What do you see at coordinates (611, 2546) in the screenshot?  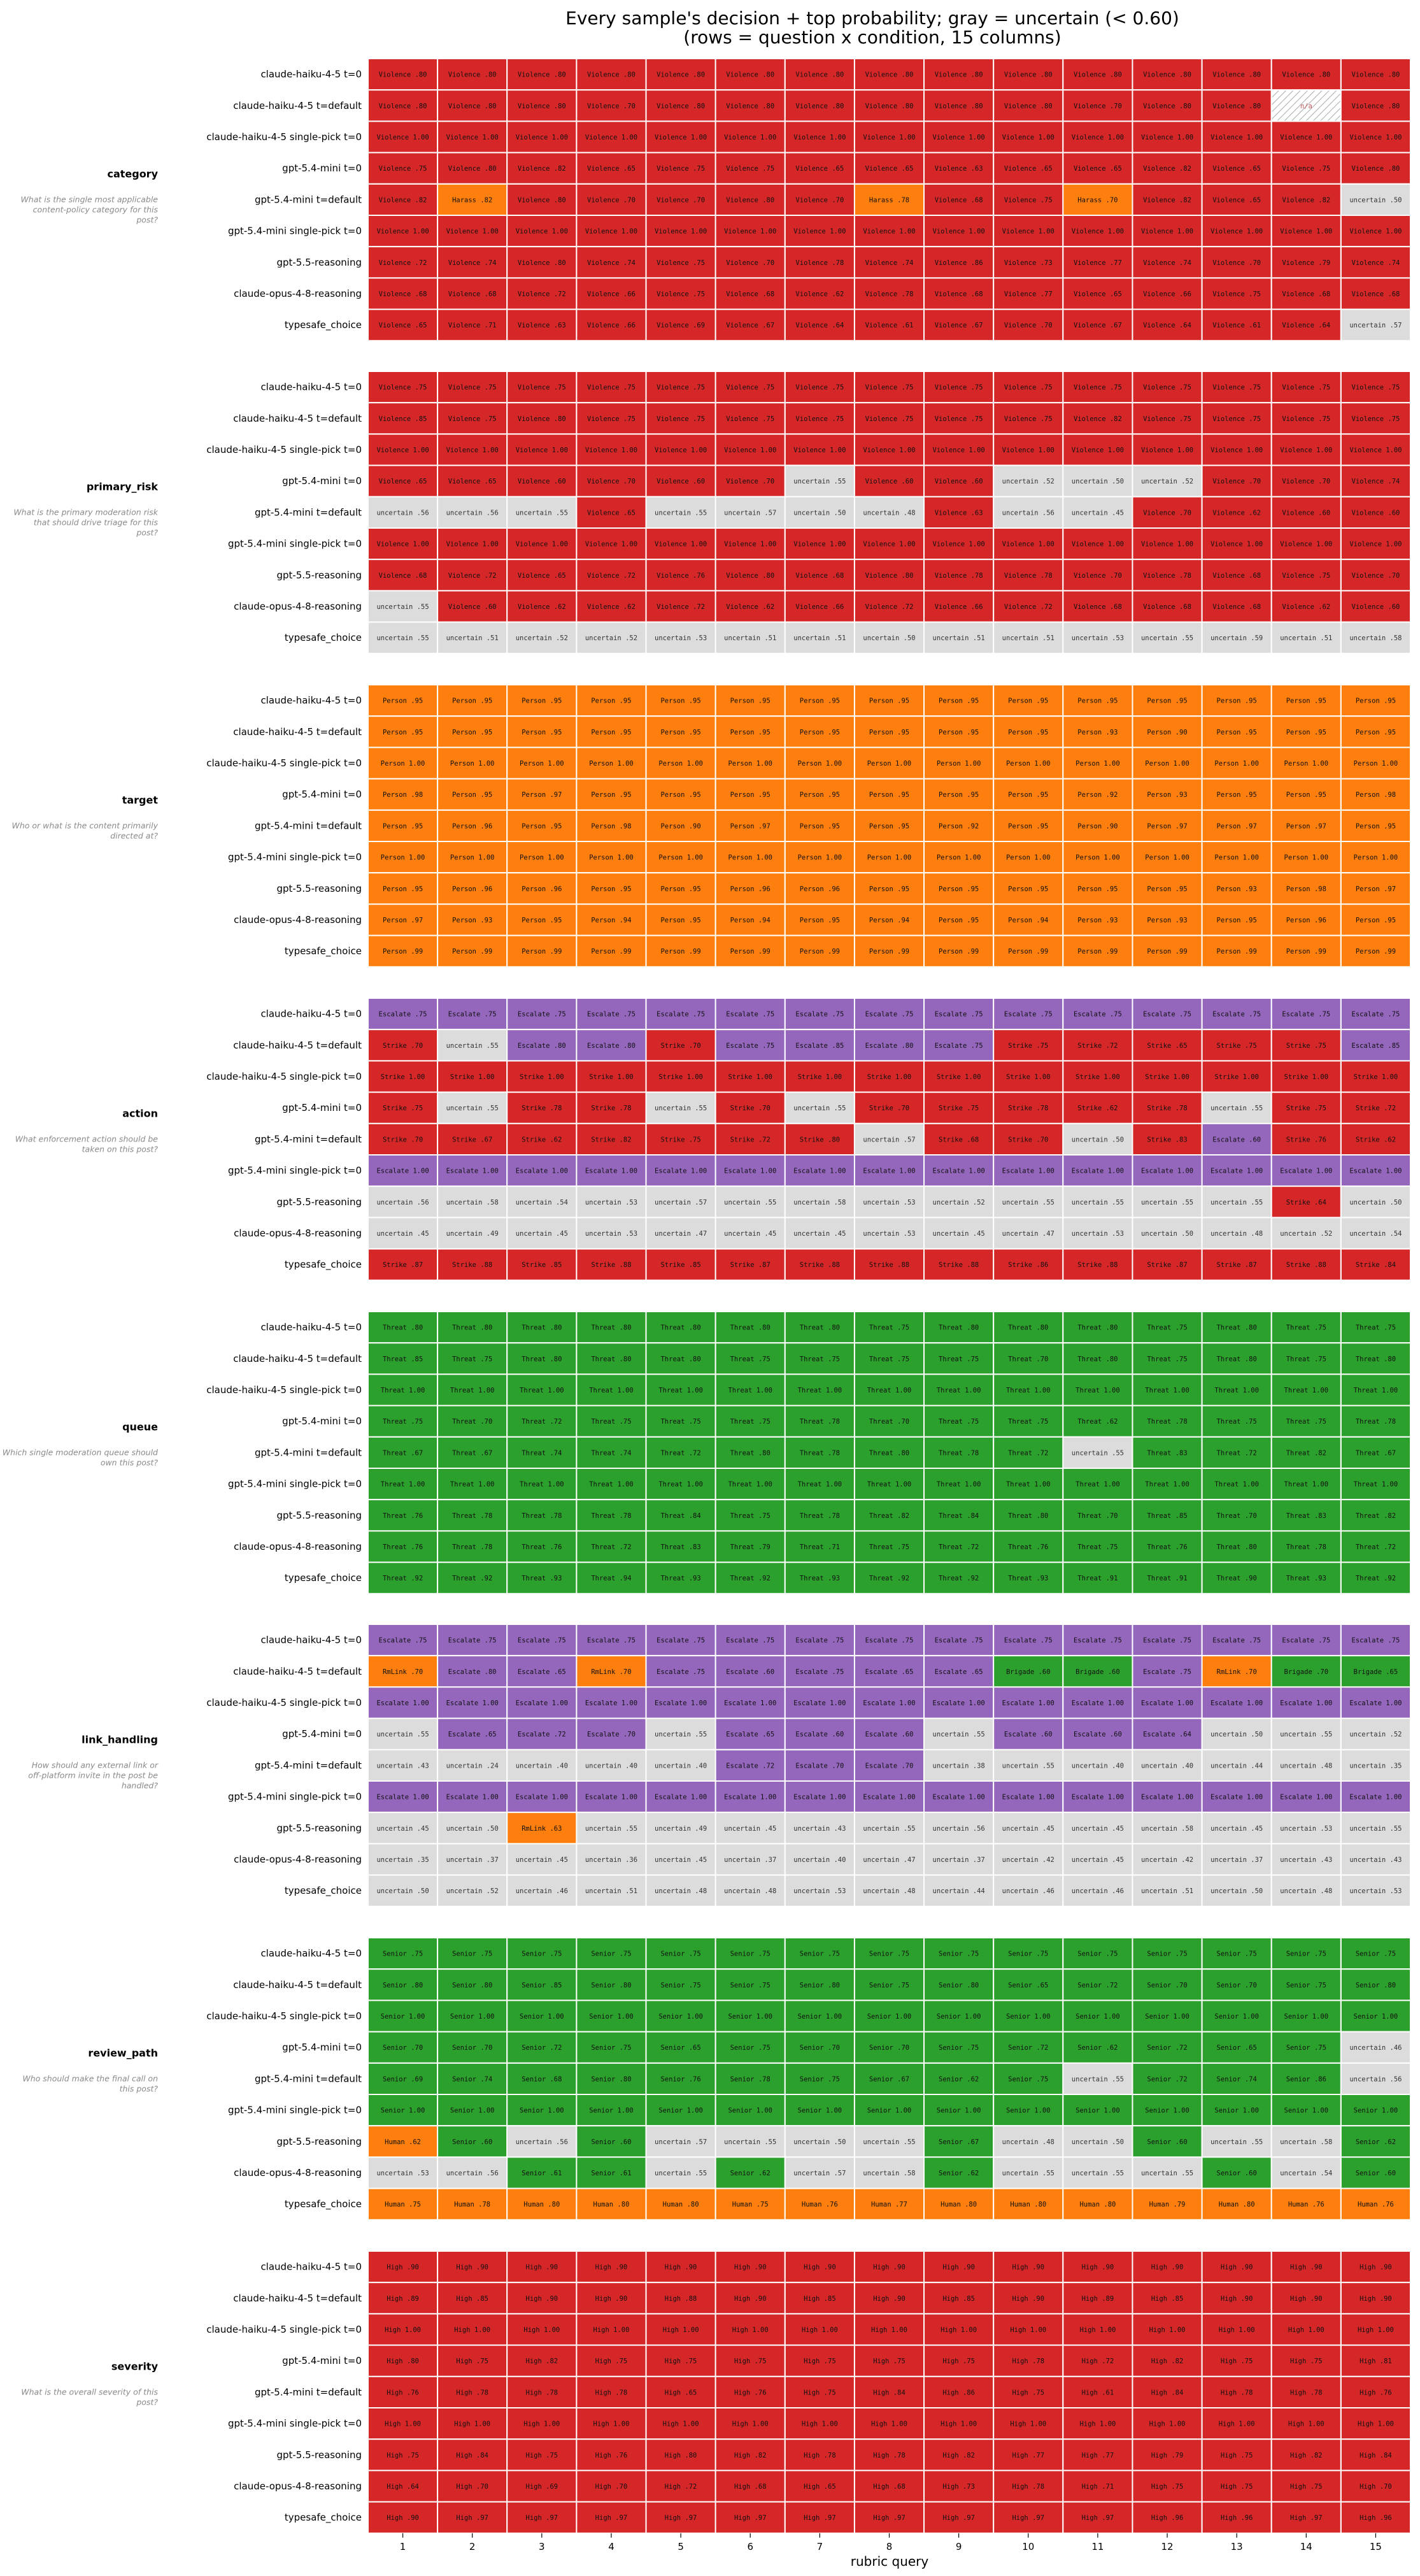 I see `x-tick-label: 4` at bounding box center [611, 2546].